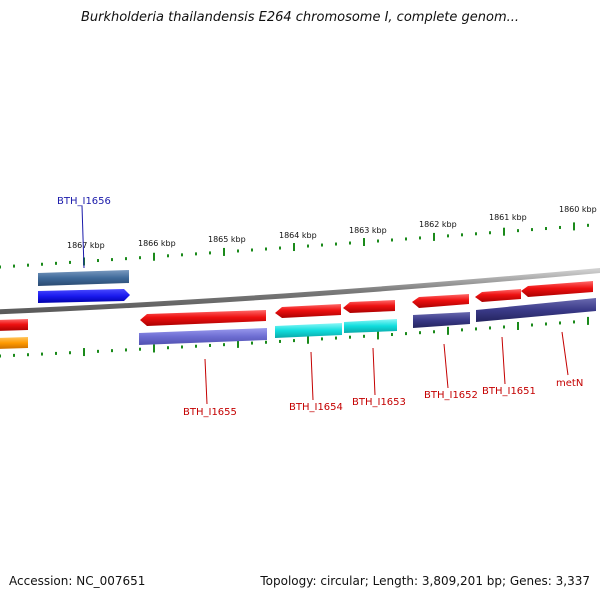 This screenshot has height=600, width=600. What do you see at coordinates (509, 391) in the screenshot?
I see `gene-label-bth-i1651: BTH_I1651` at bounding box center [509, 391].